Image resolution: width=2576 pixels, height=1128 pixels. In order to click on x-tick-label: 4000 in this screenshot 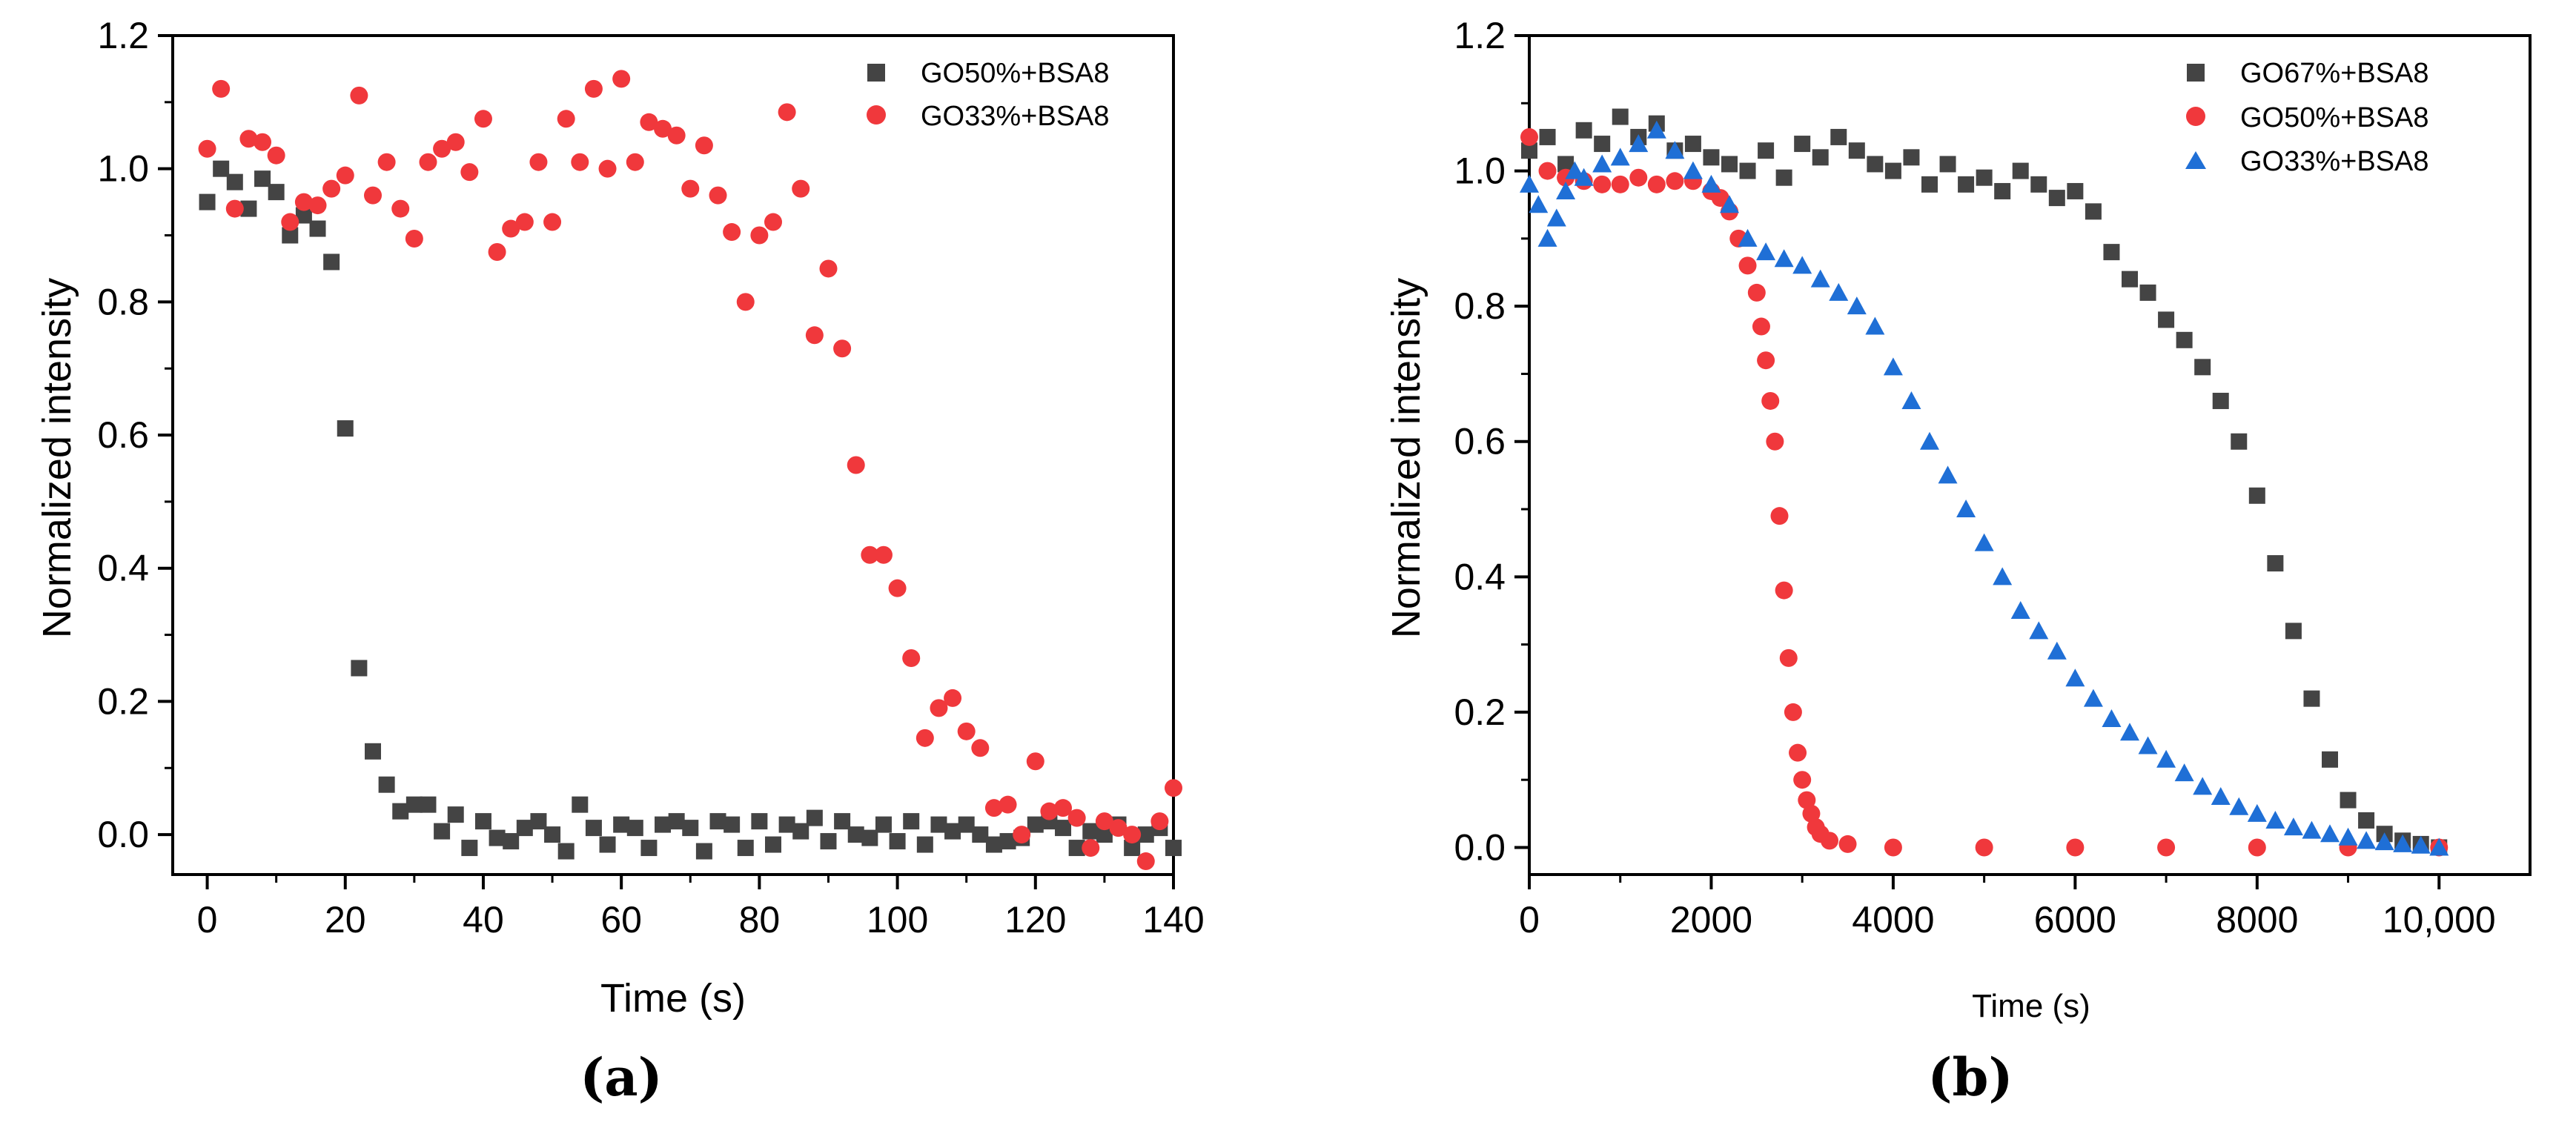, I will do `click(1893, 919)`.